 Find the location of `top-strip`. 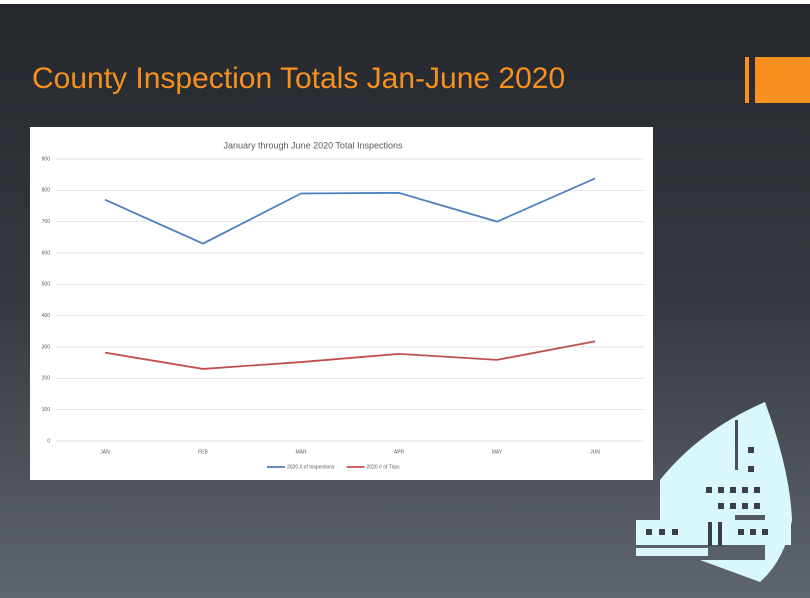

top-strip is located at coordinates (405, 2).